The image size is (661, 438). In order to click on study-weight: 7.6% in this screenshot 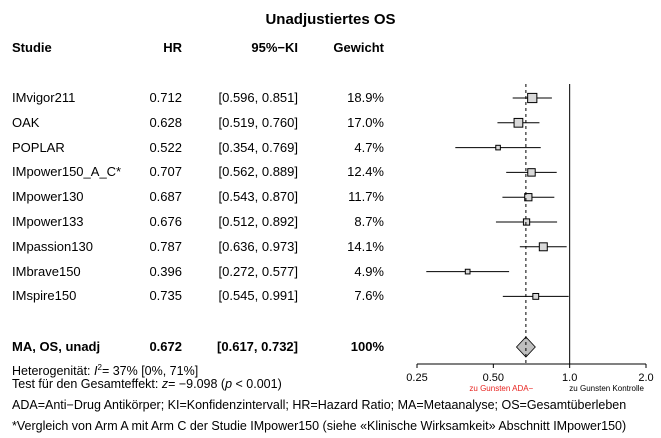, I will do `click(369, 296)`.